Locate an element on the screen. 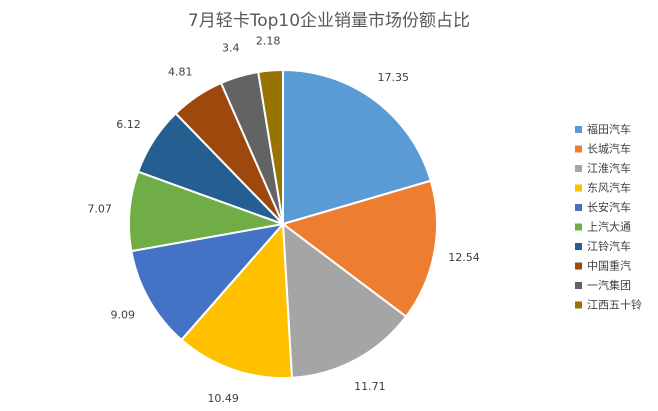  legend-label: 长安汽车 is located at coordinates (609, 207).